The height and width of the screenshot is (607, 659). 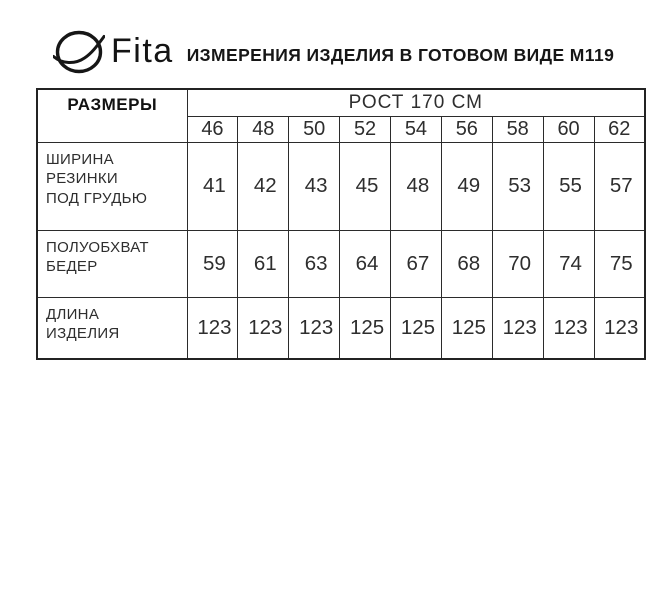 I want to click on row-label: ПОЛУОБХВАТ БЕДЕР, so click(x=112, y=263).